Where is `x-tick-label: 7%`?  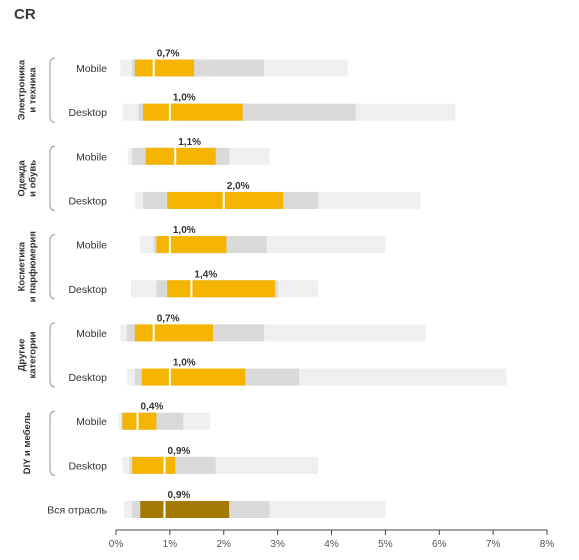 x-tick-label: 7% is located at coordinates (493, 544).